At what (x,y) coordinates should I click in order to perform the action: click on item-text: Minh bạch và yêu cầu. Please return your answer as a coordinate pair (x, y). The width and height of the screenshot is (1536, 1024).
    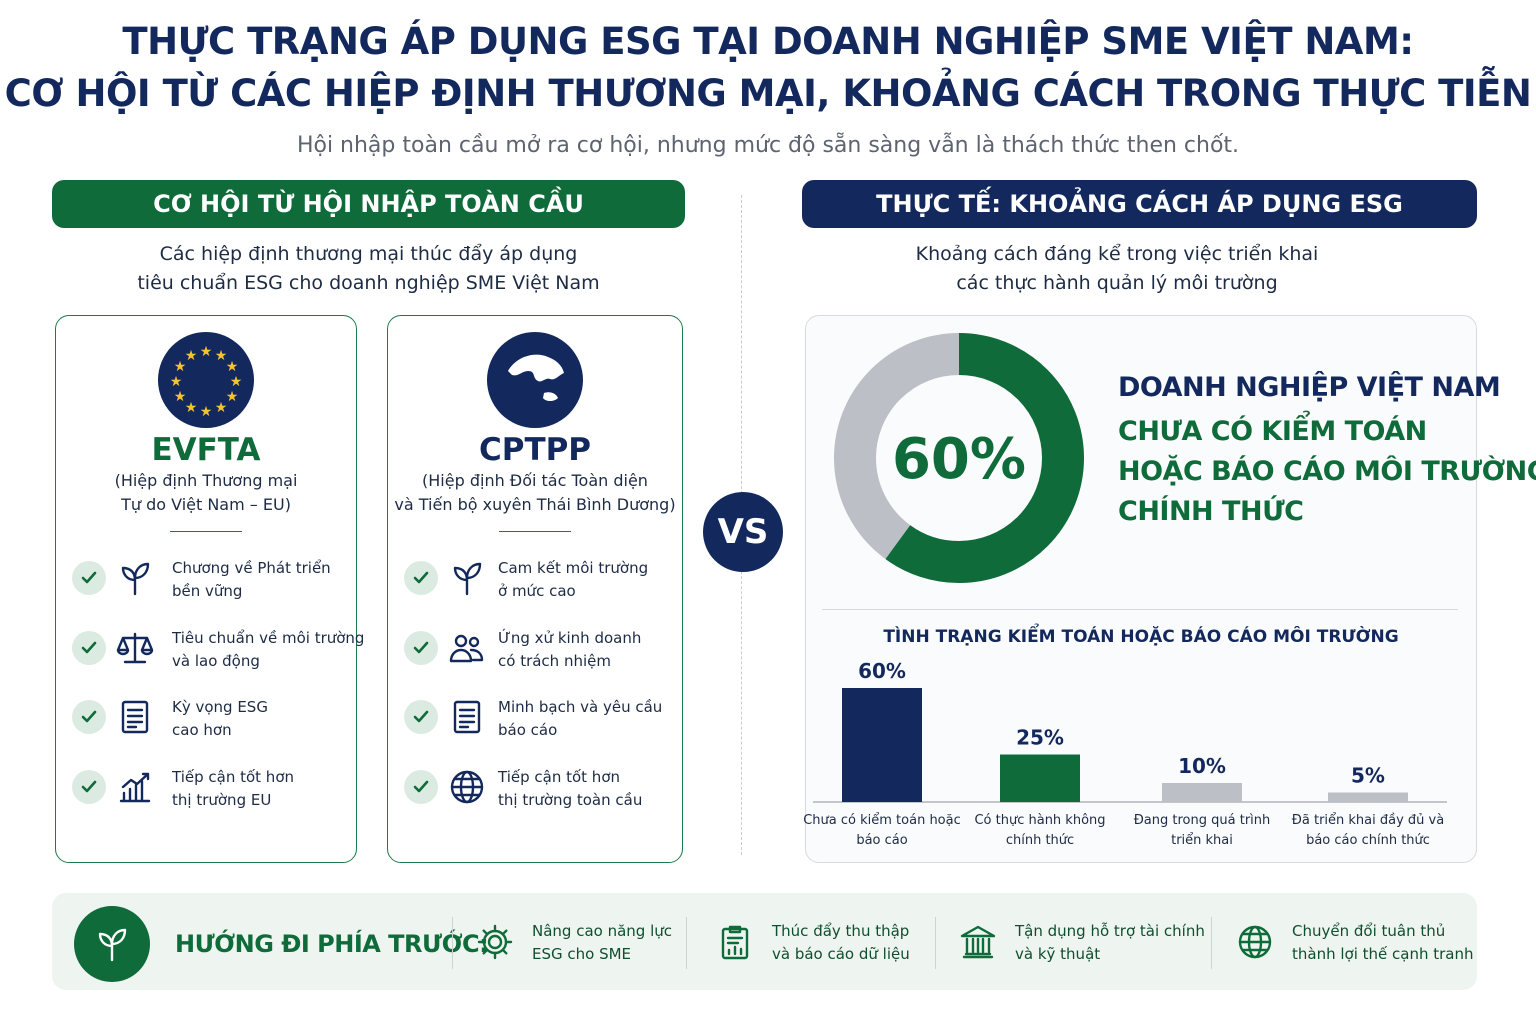
    Looking at the image, I should click on (580, 707).